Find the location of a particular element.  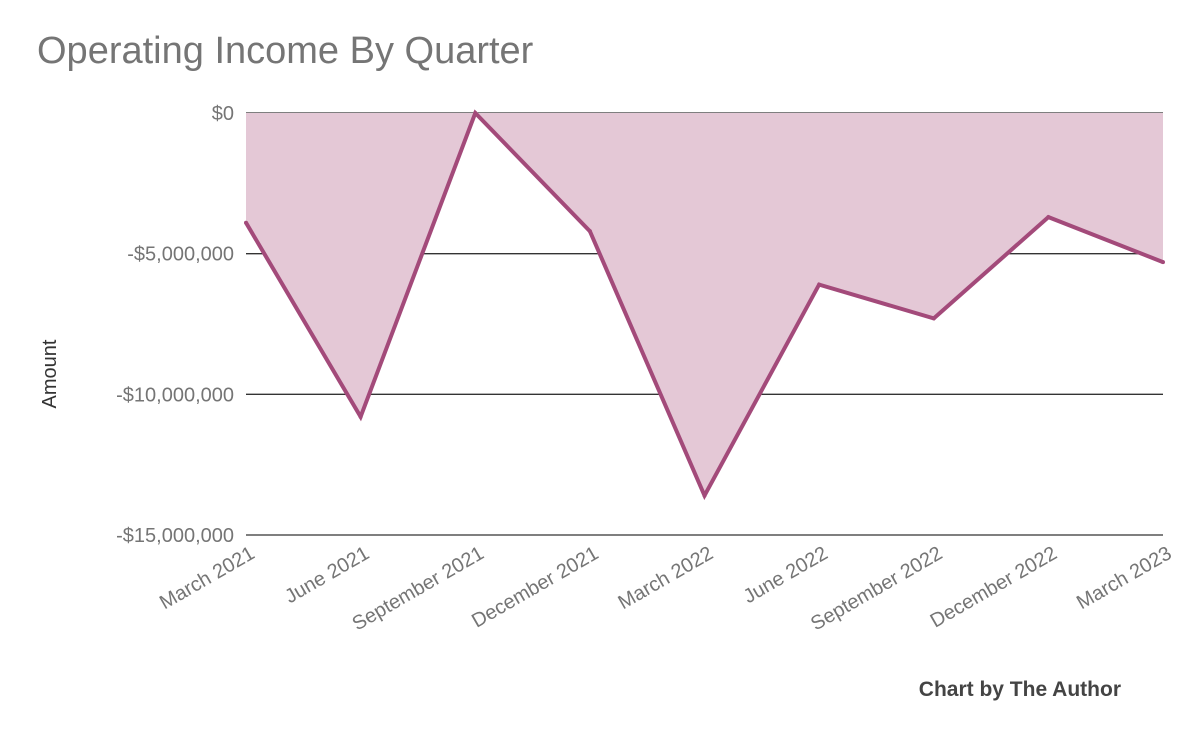

y-tick-label: -$5,000,000 is located at coordinates (180, 255).